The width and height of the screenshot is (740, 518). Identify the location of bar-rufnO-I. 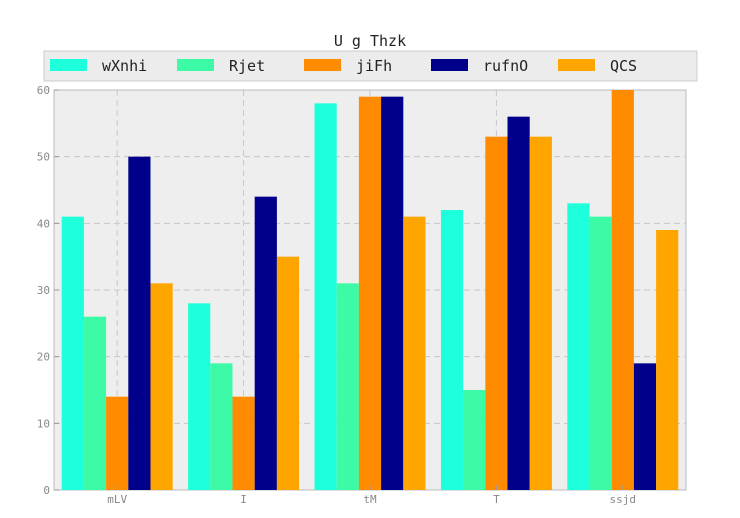
(265, 343).